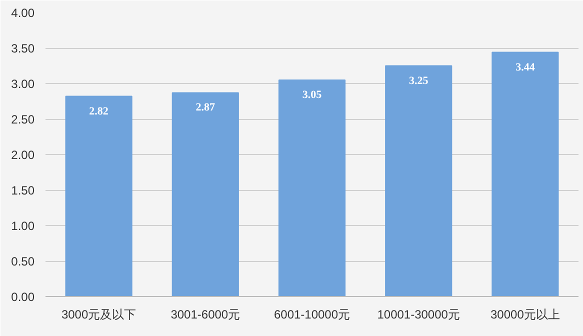  Describe the element at coordinates (23, 84) in the screenshot. I see `y-tick-label: 3.00` at that location.